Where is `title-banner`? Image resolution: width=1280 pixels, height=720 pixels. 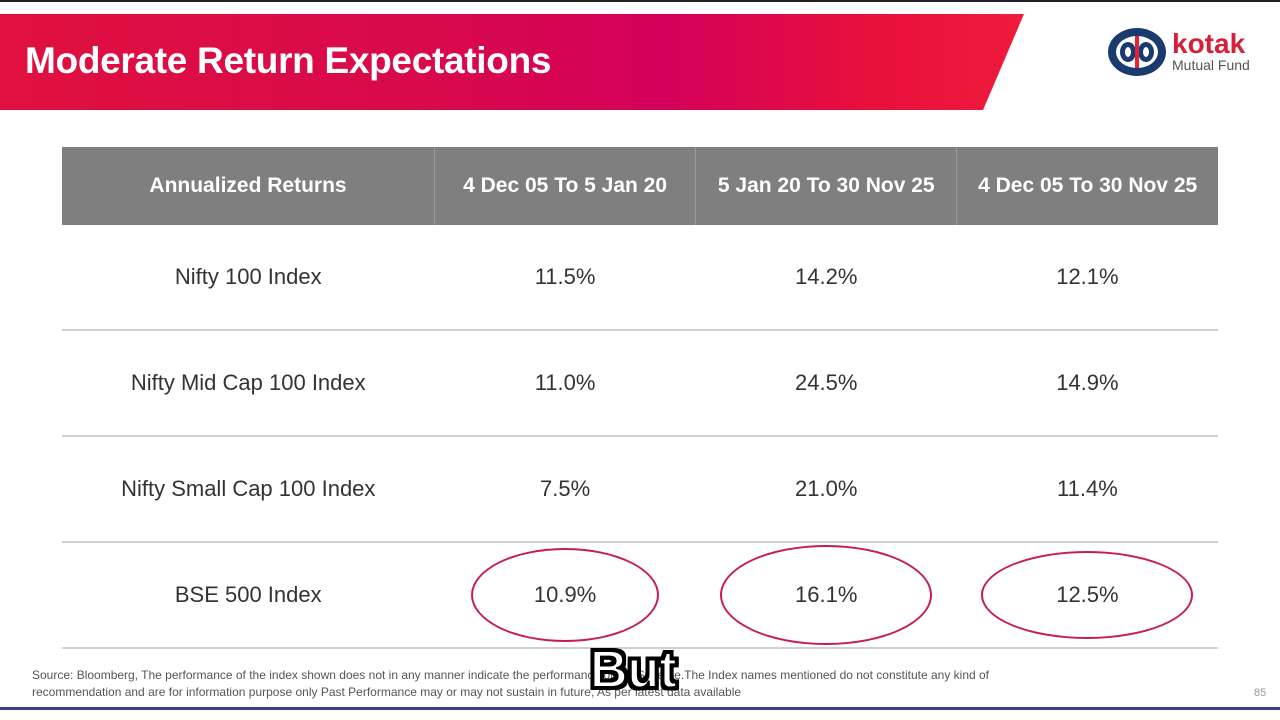 title-banner is located at coordinates (512, 62).